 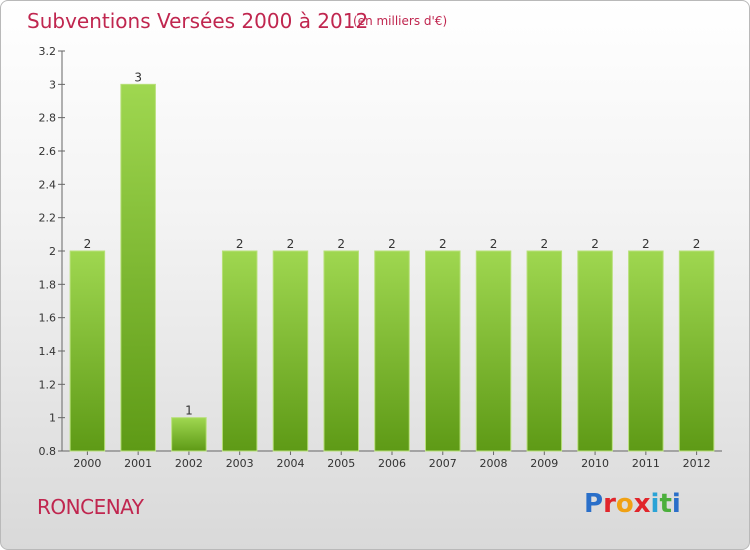 I want to click on x-tick-label: 2005, so click(x=341, y=463).